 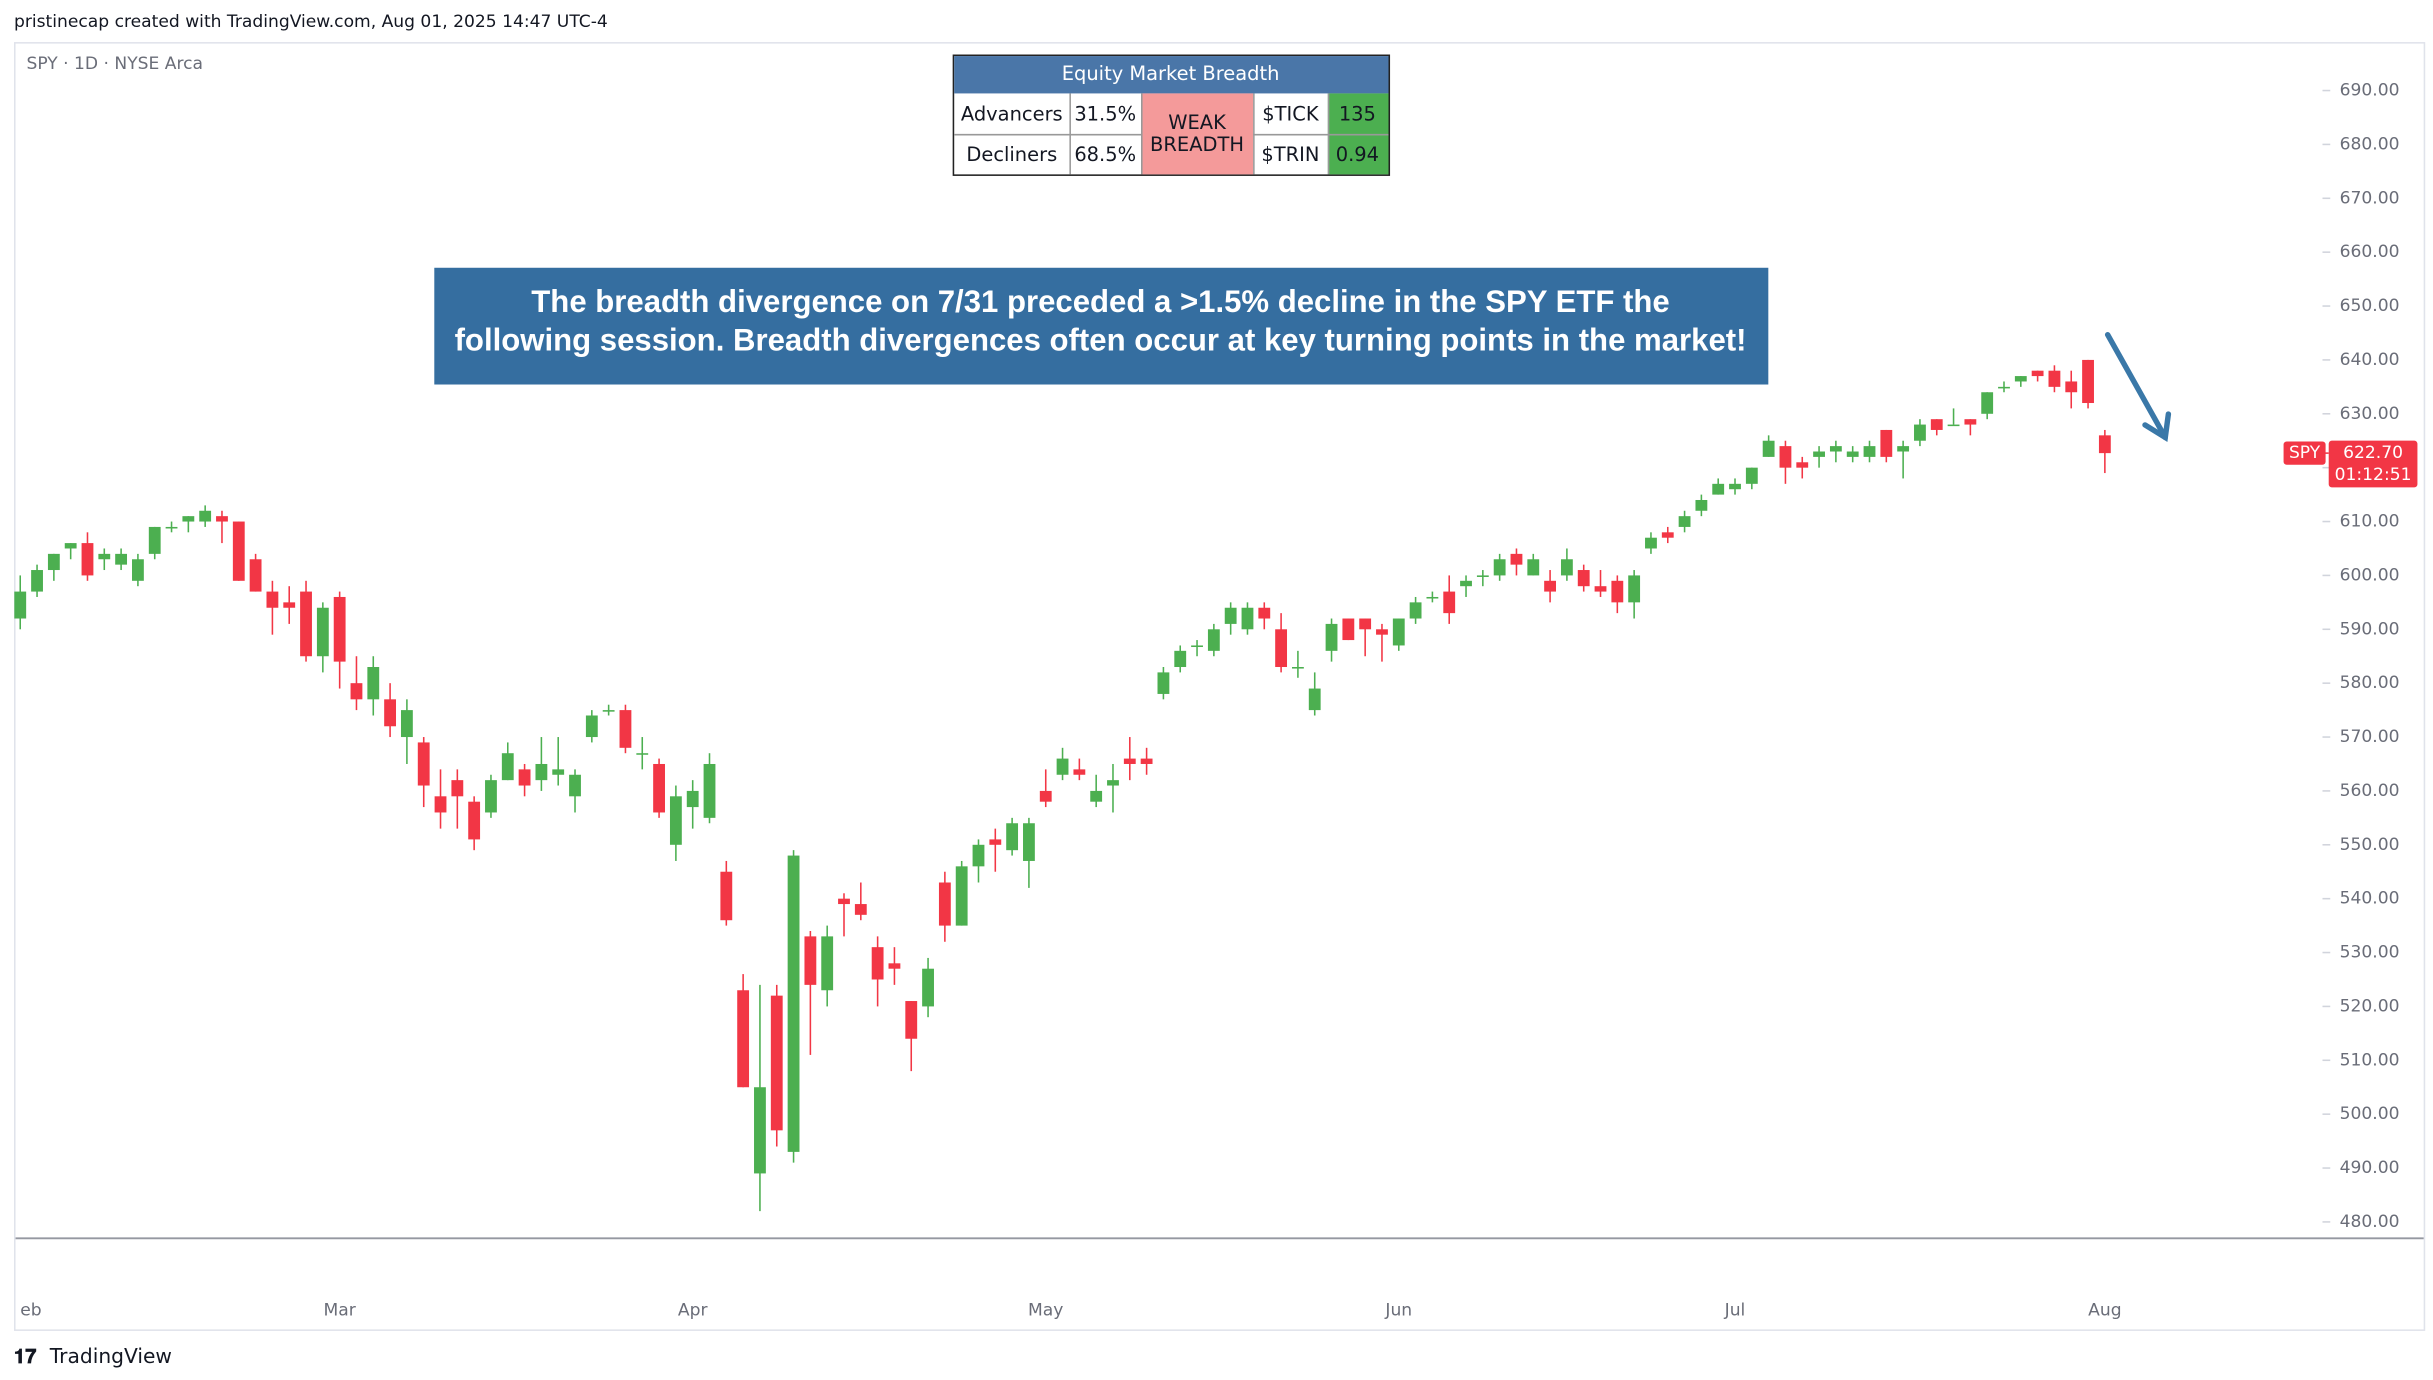 I want to click on y-tick-label: 630.00, so click(x=2370, y=414).